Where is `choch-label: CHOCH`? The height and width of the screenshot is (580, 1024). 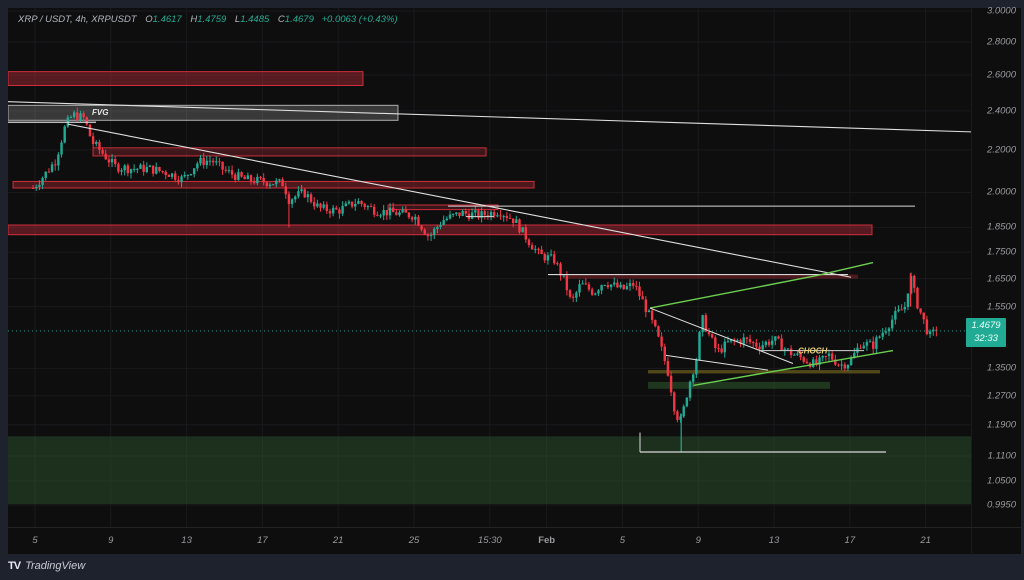
choch-label: CHOCH is located at coordinates (813, 351).